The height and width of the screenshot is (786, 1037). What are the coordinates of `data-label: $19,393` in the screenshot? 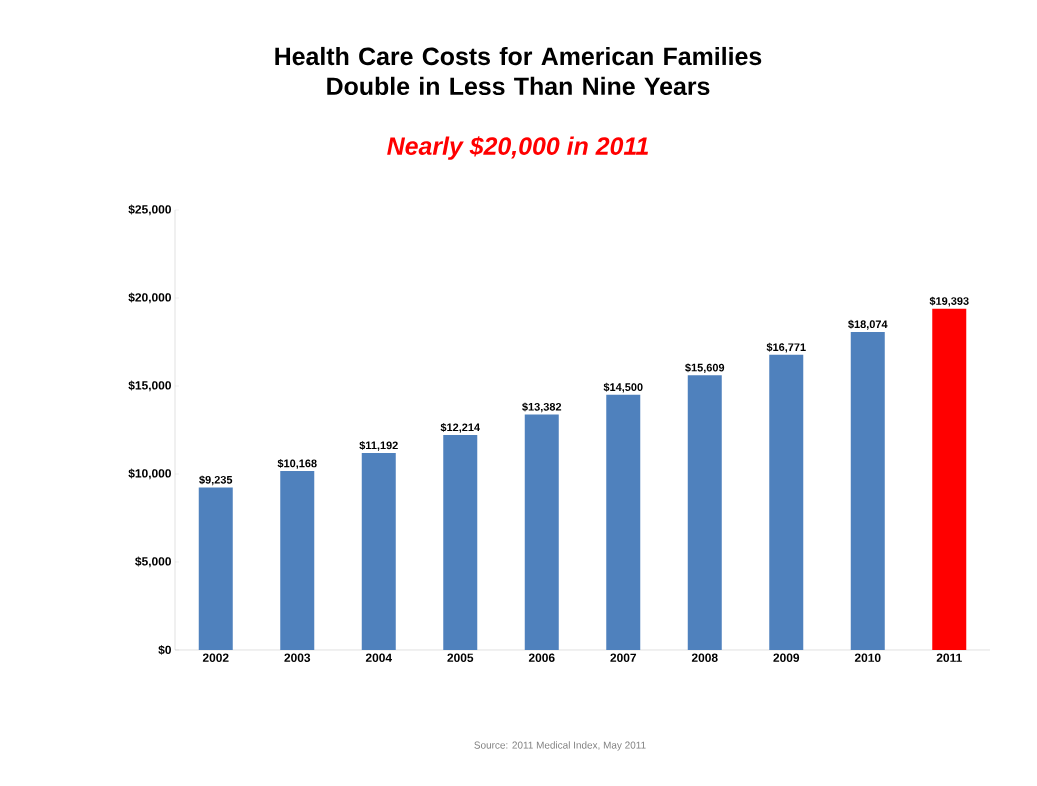 It's located at (949, 301).